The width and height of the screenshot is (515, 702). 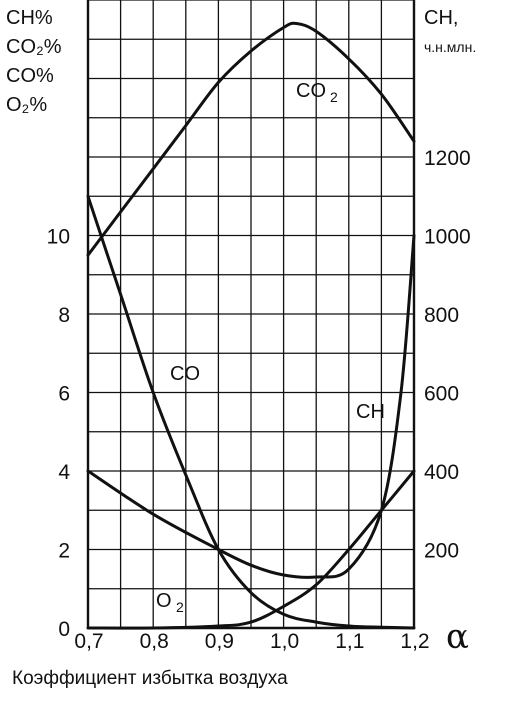 I want to click on x-tick-label: 0,9, so click(x=219, y=641).